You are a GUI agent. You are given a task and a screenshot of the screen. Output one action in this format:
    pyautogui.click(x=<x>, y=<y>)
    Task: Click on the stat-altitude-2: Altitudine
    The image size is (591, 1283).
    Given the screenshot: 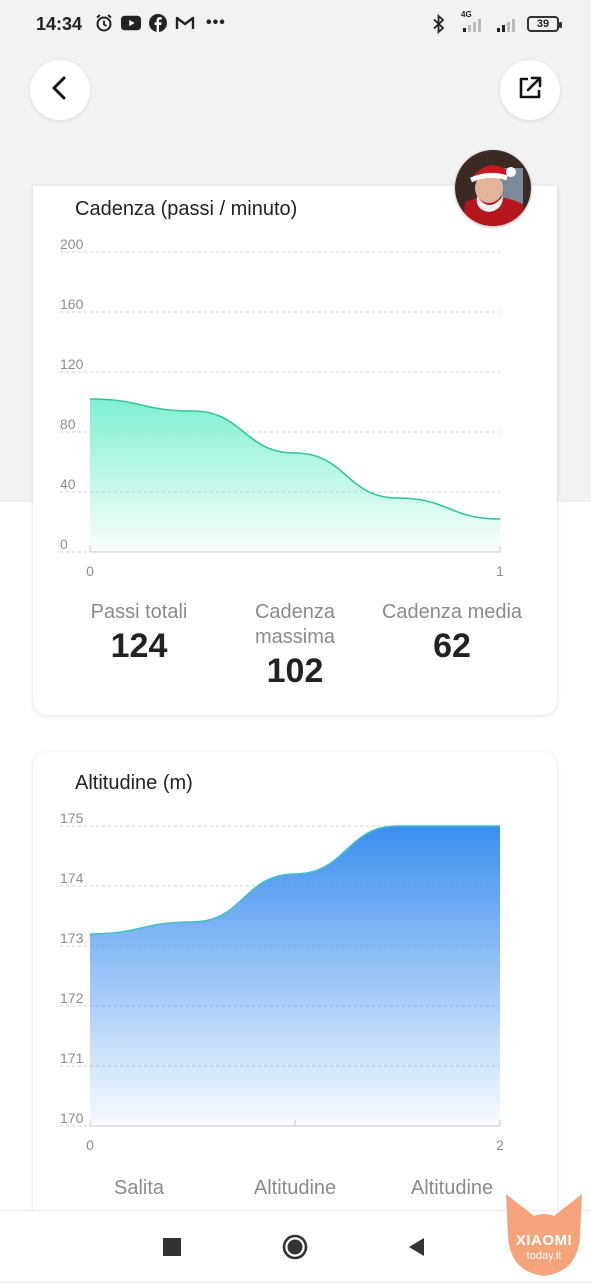 What is the action you would take?
    pyautogui.click(x=295, y=1188)
    